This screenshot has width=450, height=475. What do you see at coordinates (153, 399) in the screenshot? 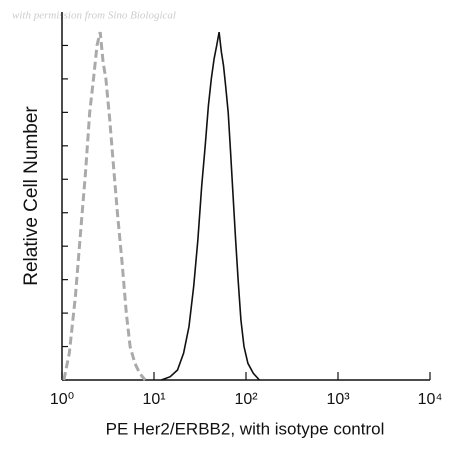
I see `x-tick-label: 10¹` at bounding box center [153, 399].